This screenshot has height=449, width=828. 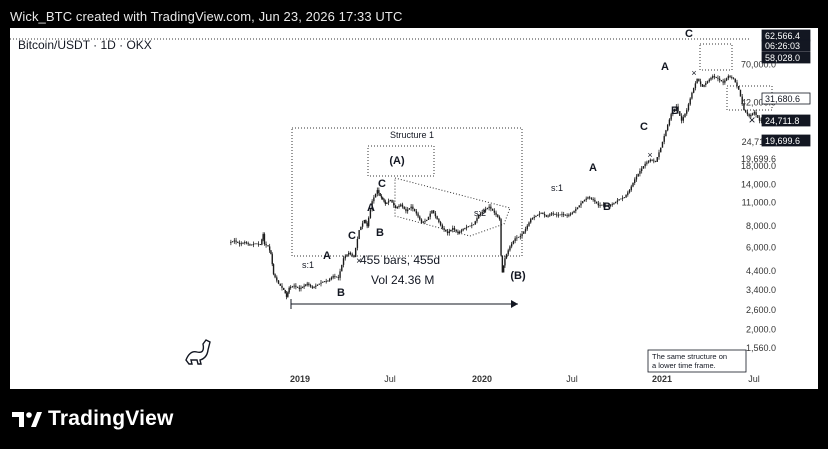 What do you see at coordinates (662, 379) in the screenshot?
I see `time-tick-label: 2021` at bounding box center [662, 379].